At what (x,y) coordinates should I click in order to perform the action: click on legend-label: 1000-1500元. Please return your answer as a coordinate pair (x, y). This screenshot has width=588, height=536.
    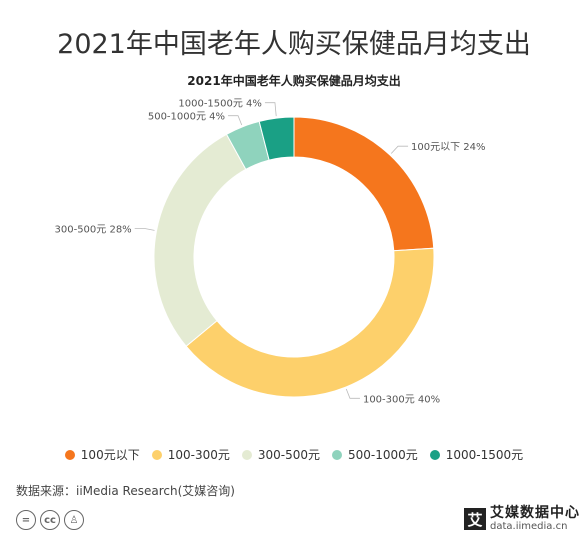
    Looking at the image, I should click on (484, 455).